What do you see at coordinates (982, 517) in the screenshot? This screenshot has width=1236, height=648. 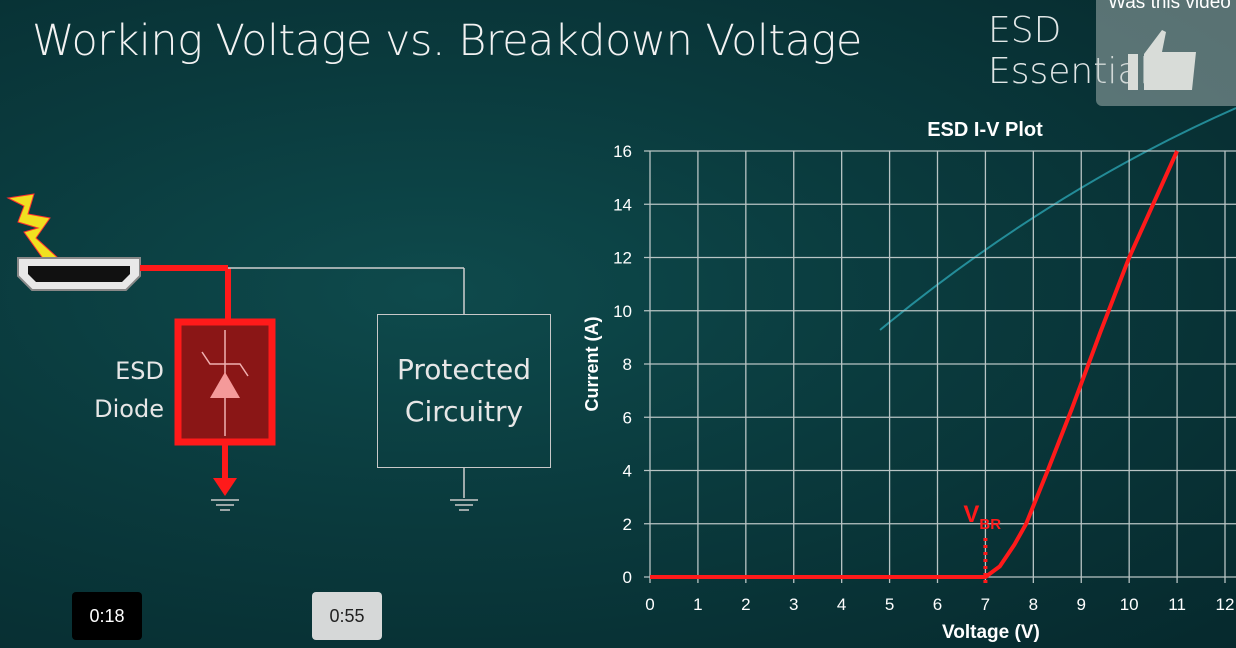 I see `vbr-annotation: VBR` at bounding box center [982, 517].